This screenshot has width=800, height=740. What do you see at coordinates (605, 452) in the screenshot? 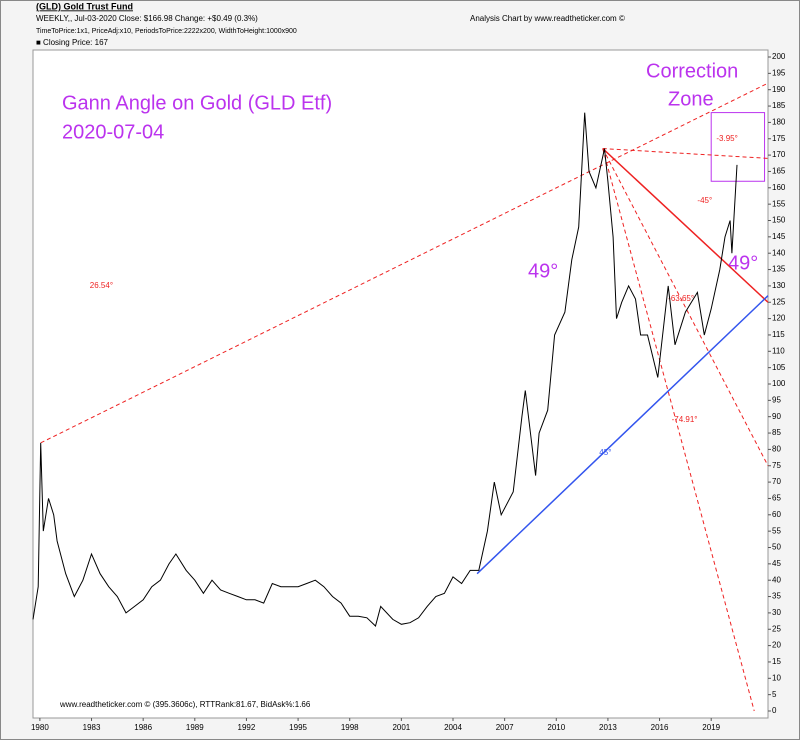
I see `angle-text: 45°` at bounding box center [605, 452].